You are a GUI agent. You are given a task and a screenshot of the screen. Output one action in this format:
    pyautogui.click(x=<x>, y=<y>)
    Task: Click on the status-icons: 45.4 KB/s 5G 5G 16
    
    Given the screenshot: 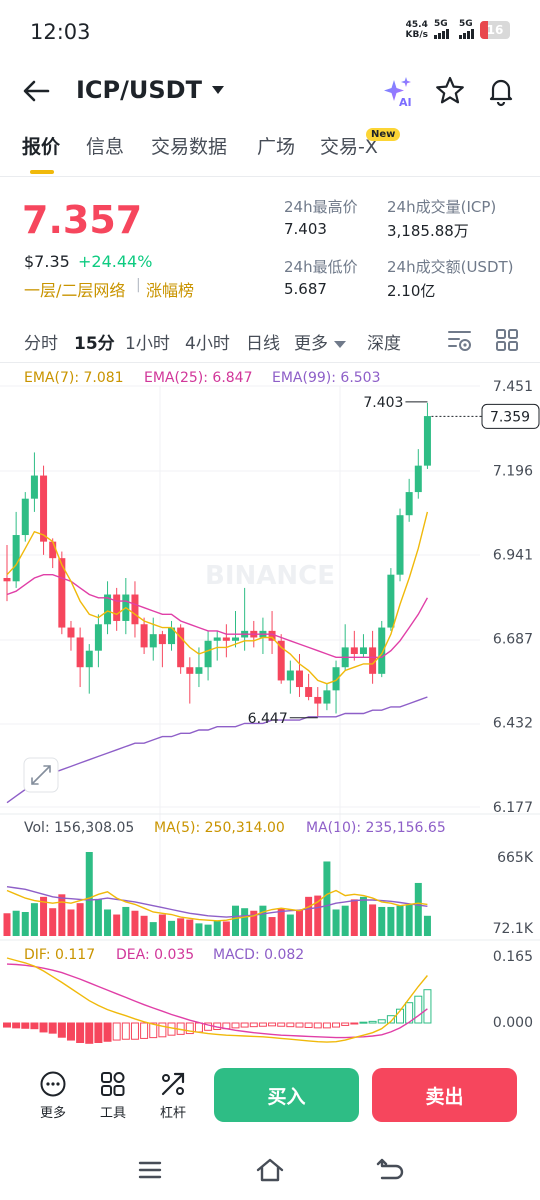 What is the action you would take?
    pyautogui.click(x=458, y=29)
    